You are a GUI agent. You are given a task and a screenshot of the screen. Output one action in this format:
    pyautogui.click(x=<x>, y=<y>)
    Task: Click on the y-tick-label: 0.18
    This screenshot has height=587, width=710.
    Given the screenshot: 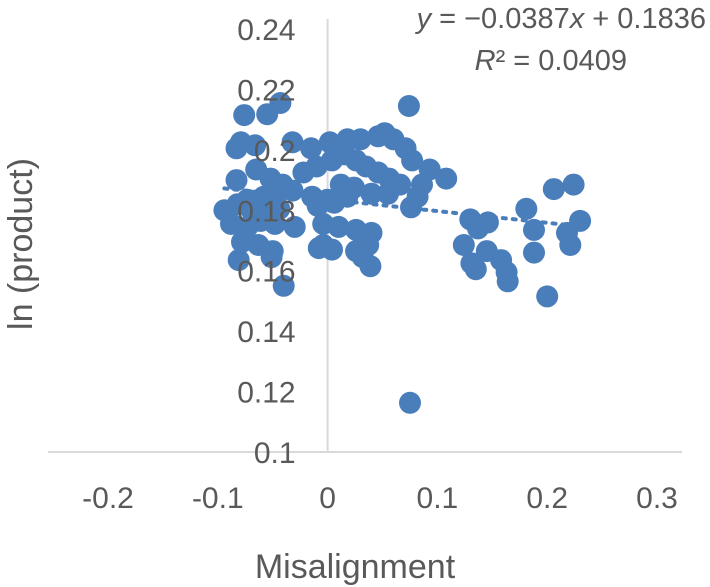 What is the action you would take?
    pyautogui.click(x=266, y=211)
    